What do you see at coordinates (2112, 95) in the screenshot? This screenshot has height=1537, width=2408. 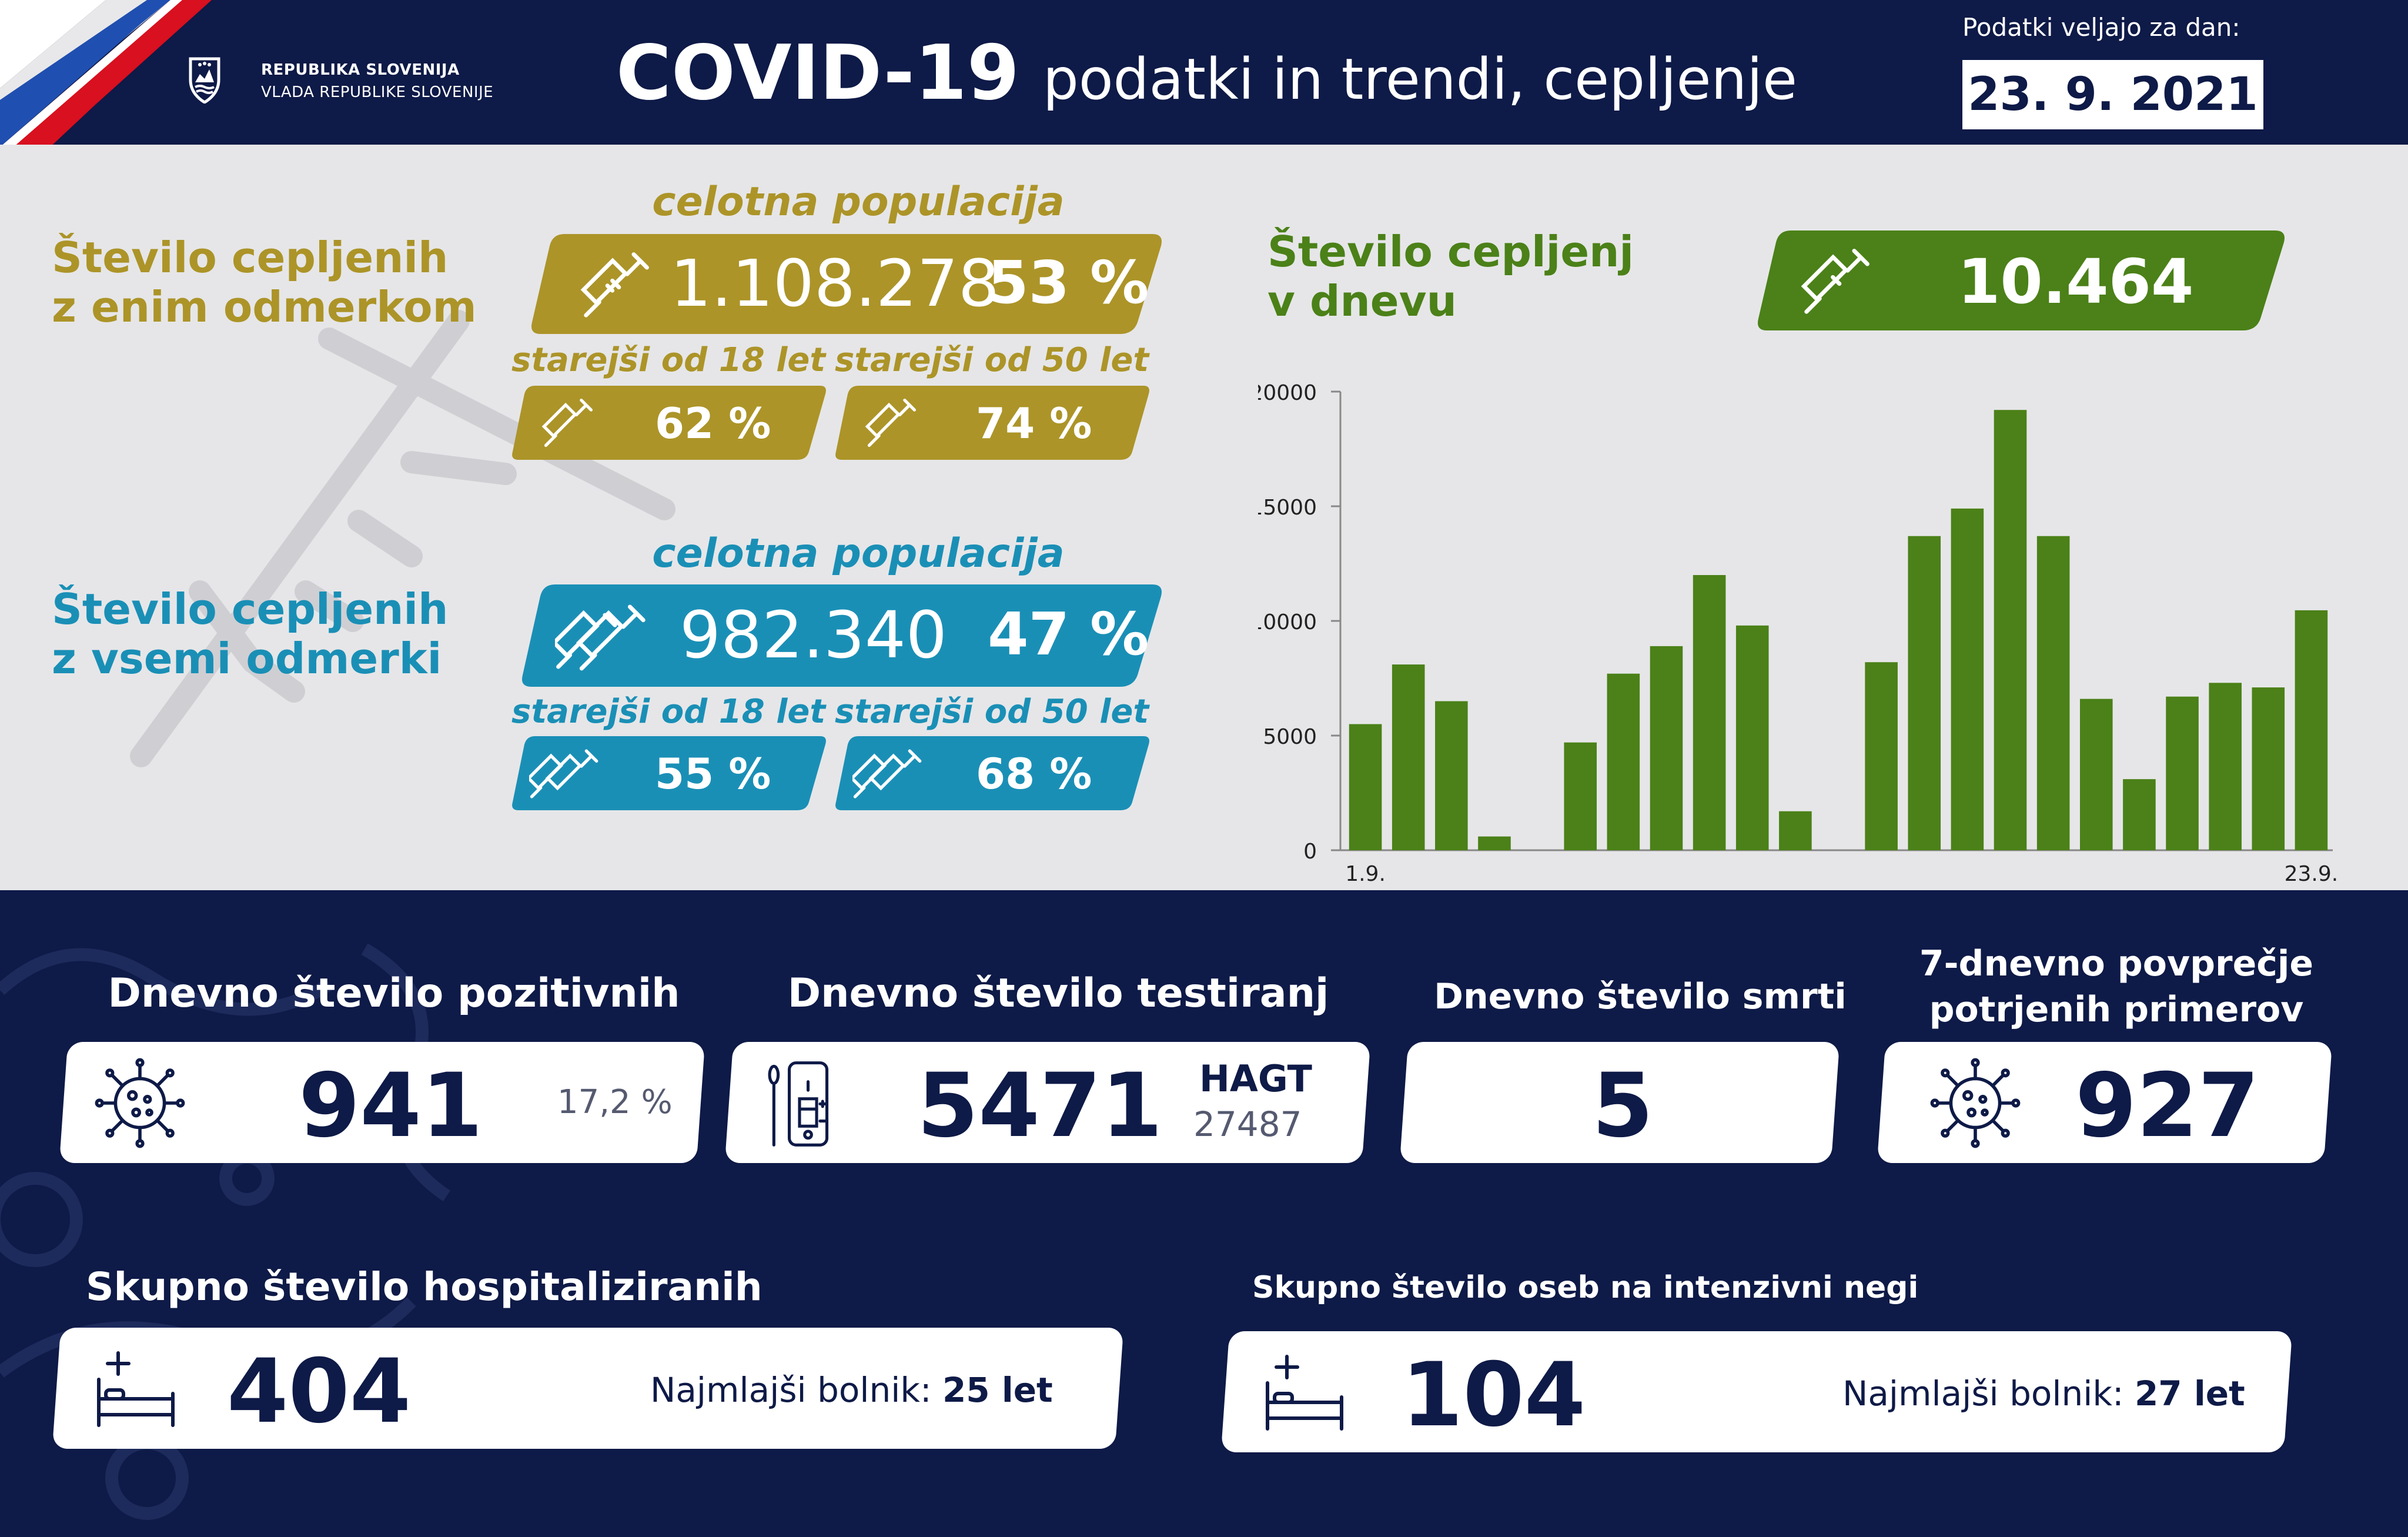 I see `date-value: 23. 9. 2021` at bounding box center [2112, 95].